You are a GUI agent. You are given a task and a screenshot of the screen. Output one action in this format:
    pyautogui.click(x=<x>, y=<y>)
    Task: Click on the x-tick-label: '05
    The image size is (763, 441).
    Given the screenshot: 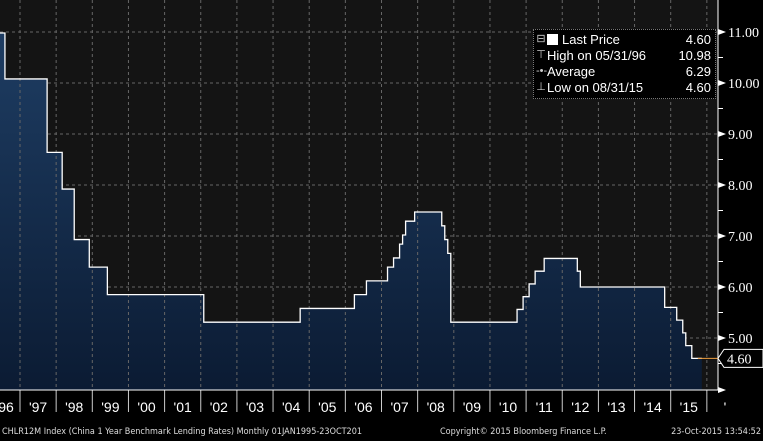 What is the action you would take?
    pyautogui.click(x=327, y=407)
    